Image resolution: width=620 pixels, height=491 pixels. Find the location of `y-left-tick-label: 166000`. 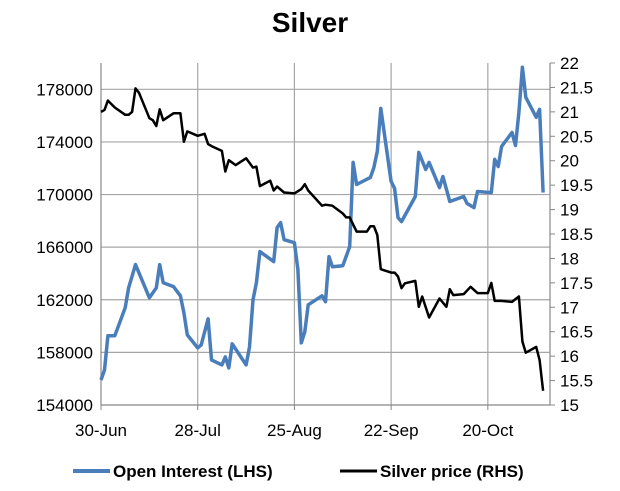

y-left-tick-label: 166000 is located at coordinates (64, 247).